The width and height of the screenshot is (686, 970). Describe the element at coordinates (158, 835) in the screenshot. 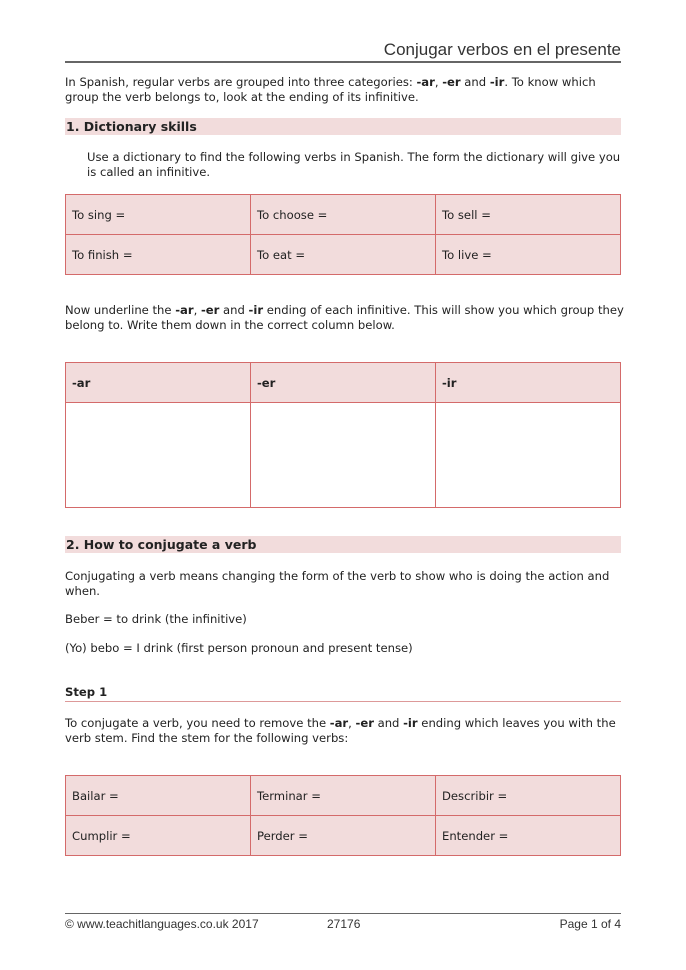

I see `table-cell: Cumplir =` at that location.